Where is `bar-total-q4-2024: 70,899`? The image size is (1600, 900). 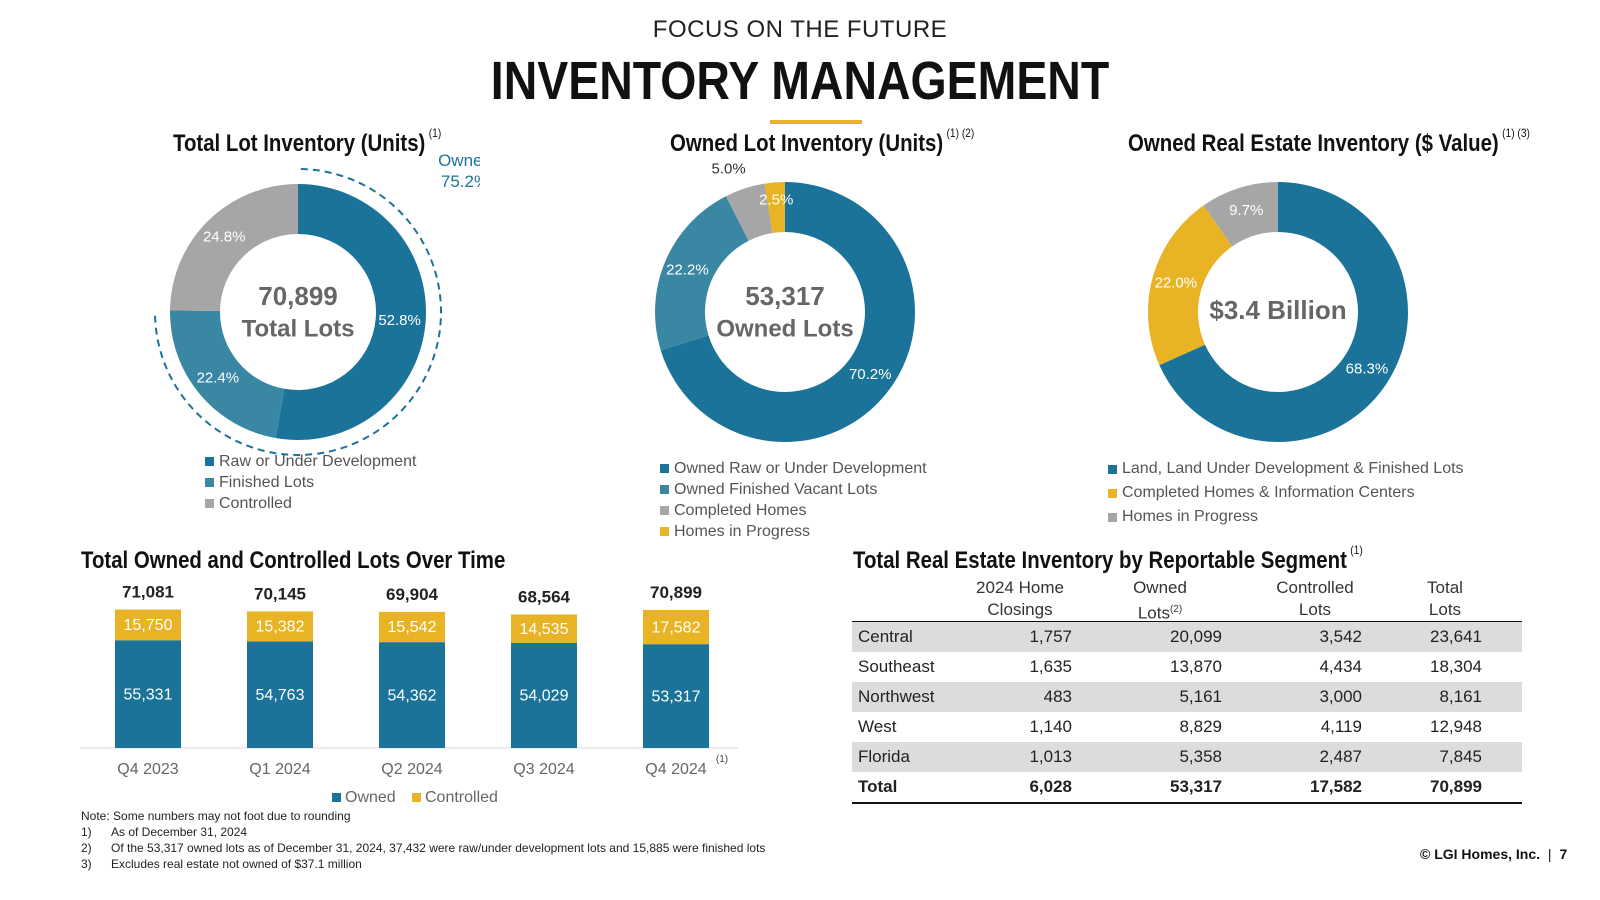 bar-total-q4-2024: 70,899 is located at coordinates (676, 592).